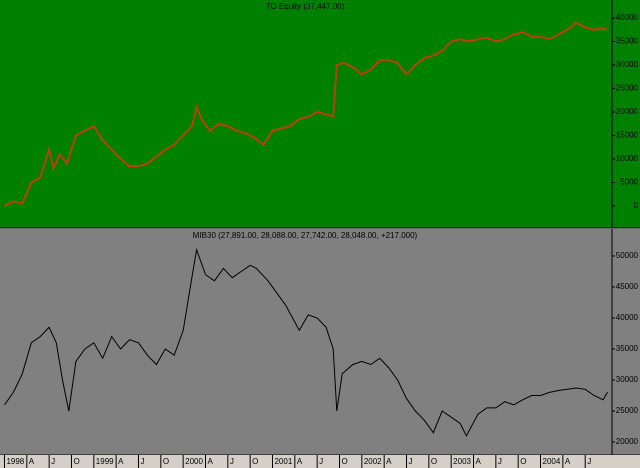 The image size is (640, 468). What do you see at coordinates (629, 182) in the screenshot?
I see `y-tick-label: 5000` at bounding box center [629, 182].